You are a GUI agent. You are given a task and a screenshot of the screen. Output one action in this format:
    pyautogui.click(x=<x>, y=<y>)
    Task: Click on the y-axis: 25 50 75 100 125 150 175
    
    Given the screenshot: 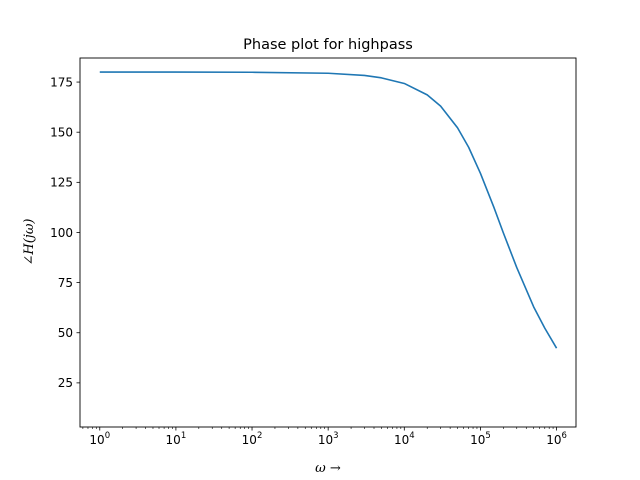 What is the action you would take?
    pyautogui.click(x=65, y=232)
    